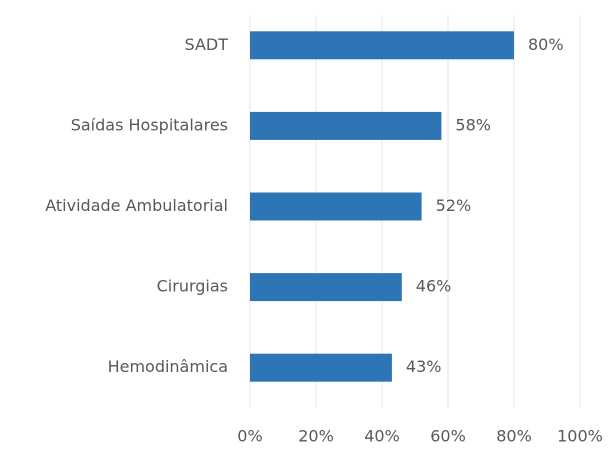 The width and height of the screenshot is (609, 450). I want to click on x-tick-label: 80%, so click(514, 436).